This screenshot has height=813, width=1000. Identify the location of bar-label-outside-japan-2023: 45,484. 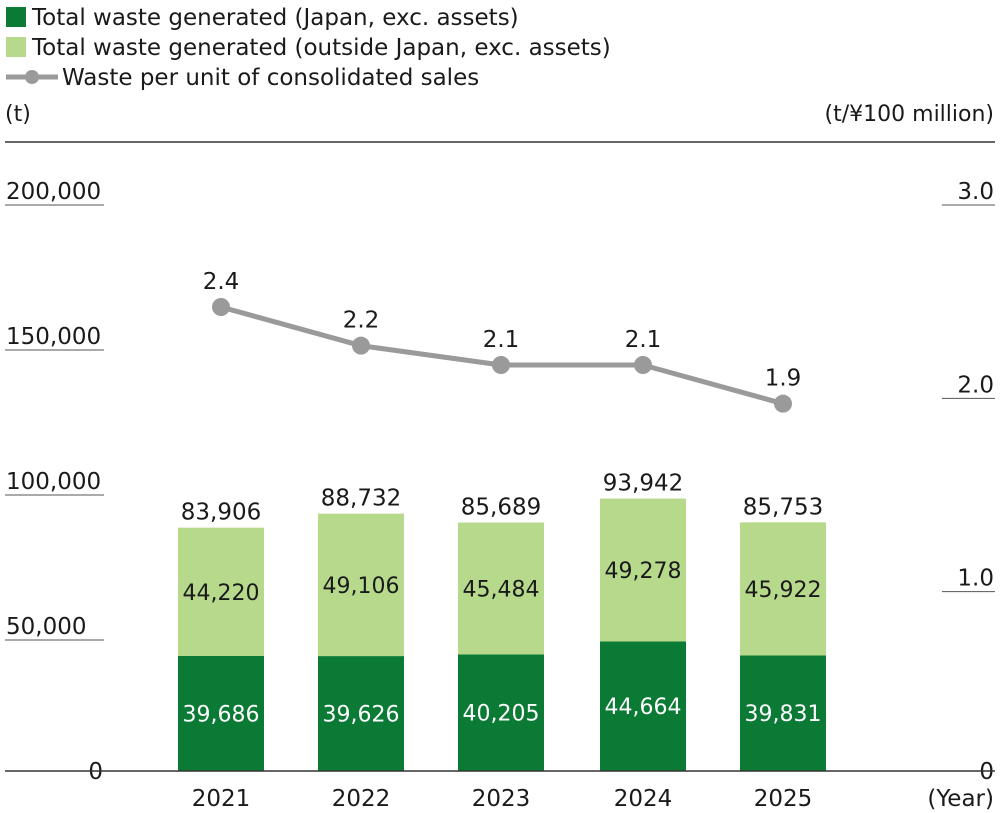
(501, 589).